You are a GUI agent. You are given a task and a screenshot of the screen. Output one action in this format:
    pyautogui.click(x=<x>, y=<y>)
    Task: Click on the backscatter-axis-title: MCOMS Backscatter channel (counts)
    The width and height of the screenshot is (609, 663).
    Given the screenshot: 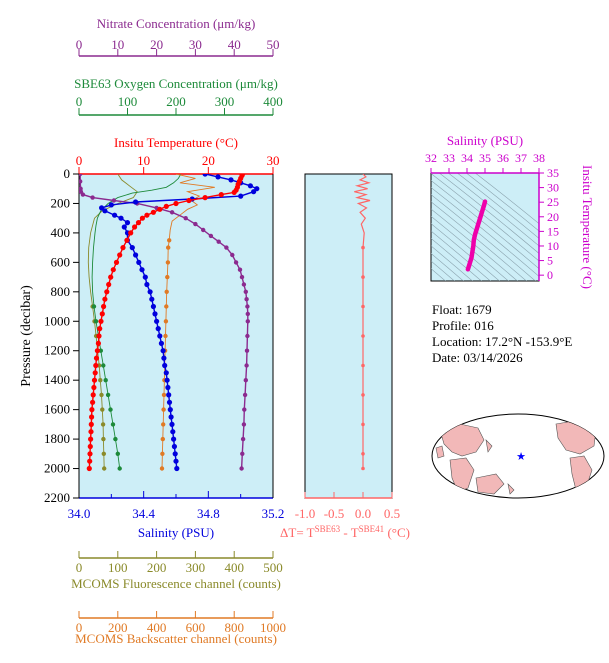 What is the action you would take?
    pyautogui.click(x=176, y=638)
    